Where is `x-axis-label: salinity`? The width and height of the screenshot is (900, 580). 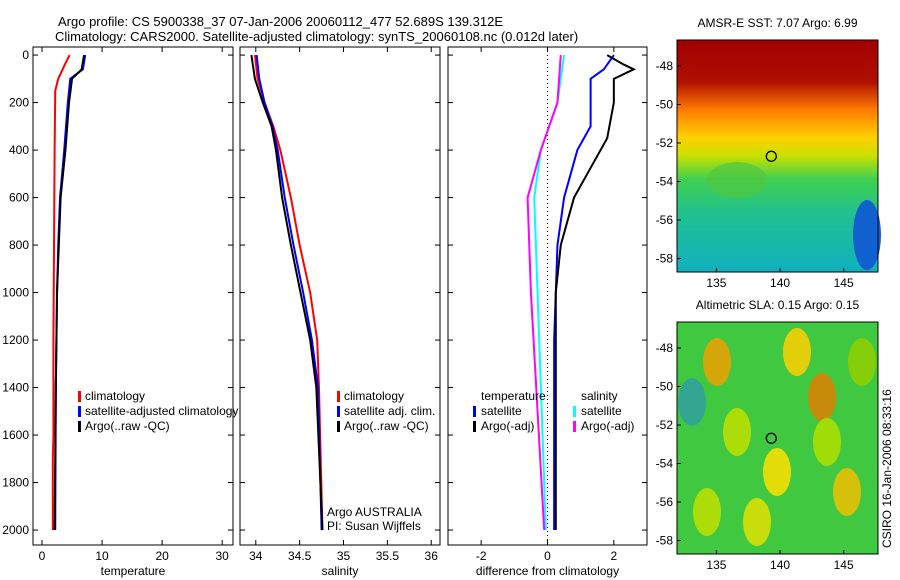
x-axis-label: salinity is located at coordinates (340, 571).